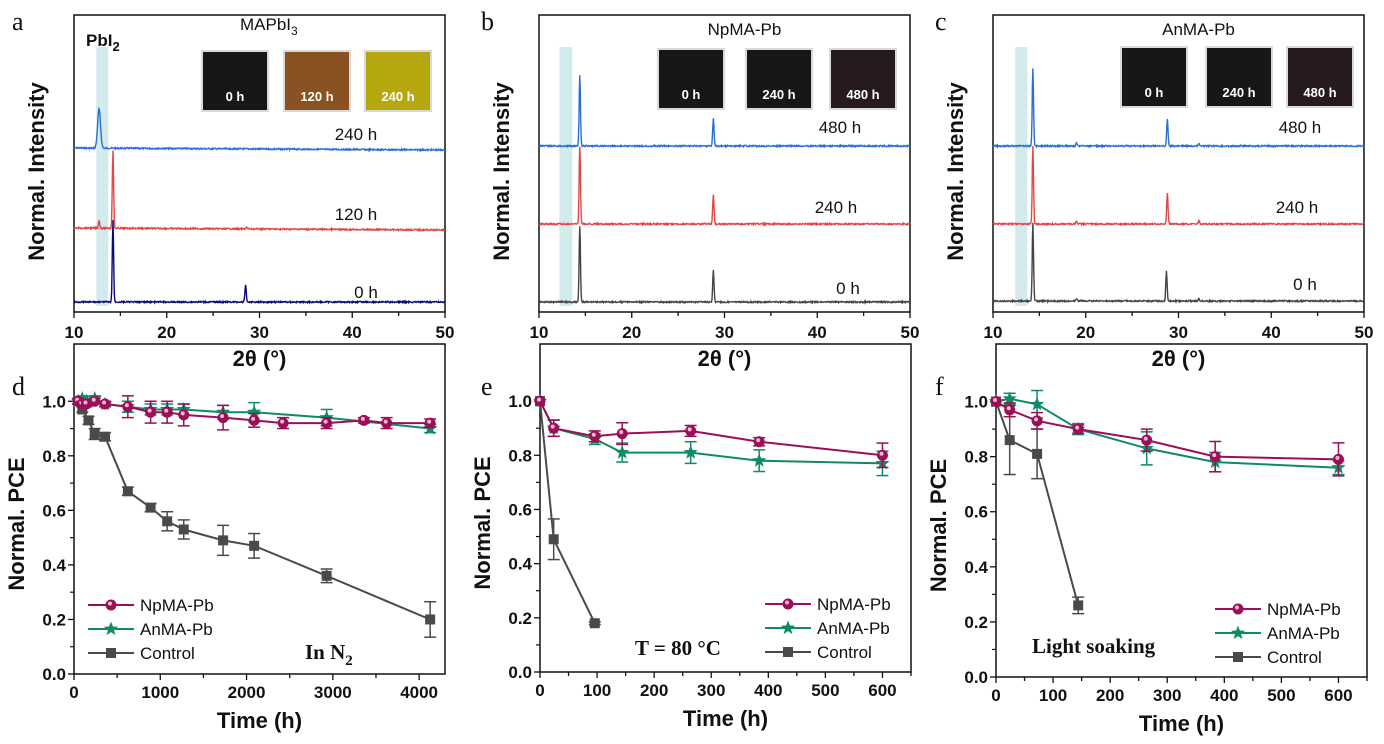 The image size is (1384, 744). What do you see at coordinates (1085, 332) in the screenshot?
I see `x-tick-label: 20` at bounding box center [1085, 332].